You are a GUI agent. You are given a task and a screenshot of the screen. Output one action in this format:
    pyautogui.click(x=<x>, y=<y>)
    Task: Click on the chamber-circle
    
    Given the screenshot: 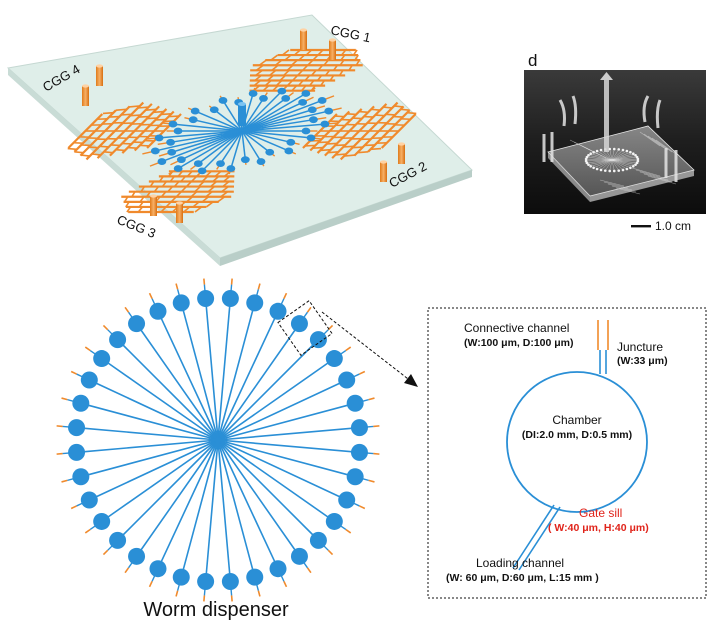 What is the action you would take?
    pyautogui.click(x=577, y=442)
    